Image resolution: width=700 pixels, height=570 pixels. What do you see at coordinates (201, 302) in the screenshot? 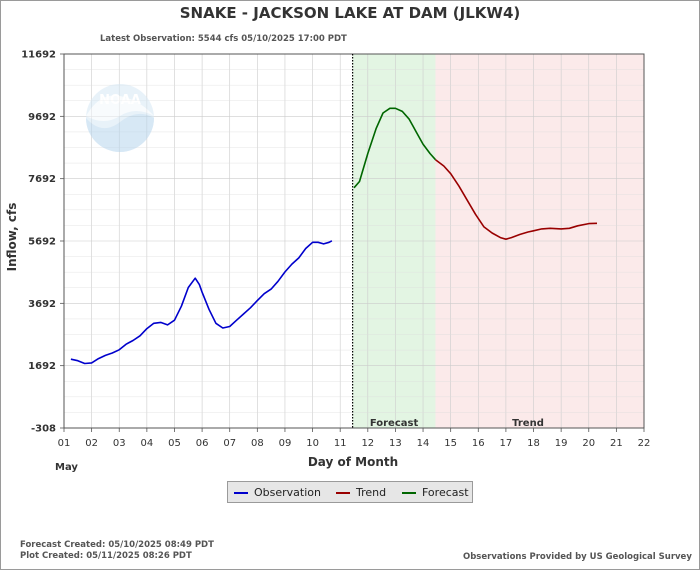
I see `series-line-observation` at bounding box center [201, 302].